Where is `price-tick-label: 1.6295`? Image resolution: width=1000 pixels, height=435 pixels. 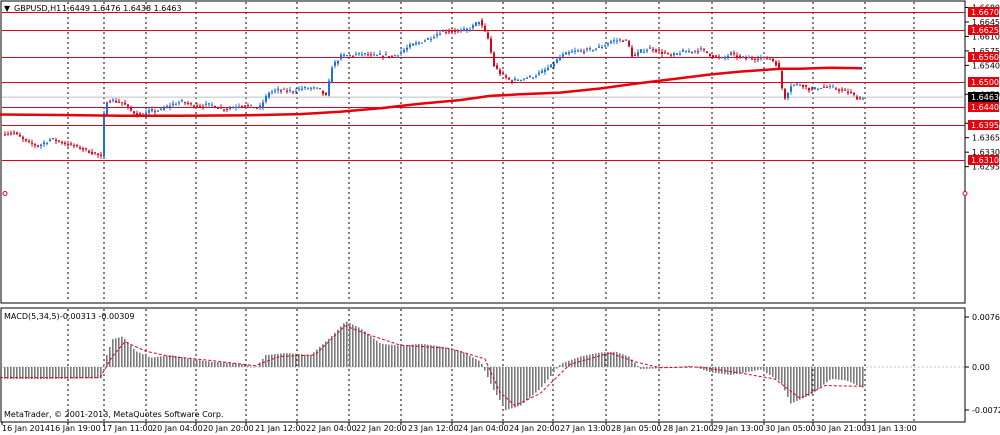 price-tick-label: 1.6295 is located at coordinates (986, 167).